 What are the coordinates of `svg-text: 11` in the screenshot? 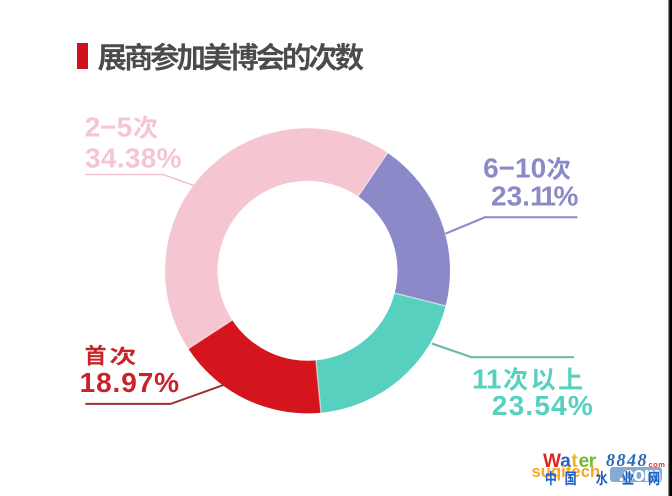 It's located at (487, 378).